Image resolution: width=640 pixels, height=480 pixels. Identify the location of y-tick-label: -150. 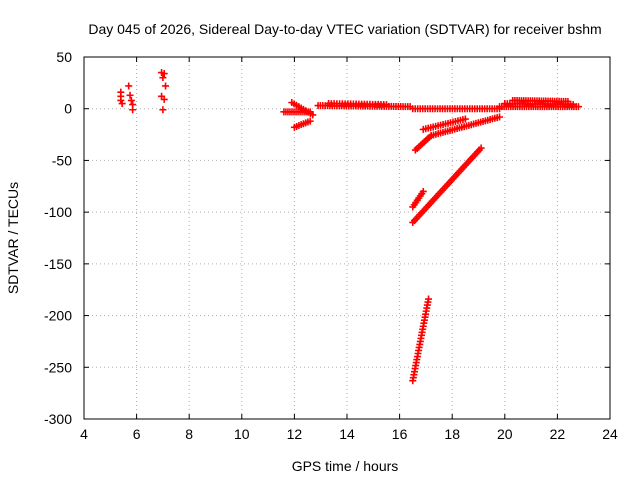
(58, 264).